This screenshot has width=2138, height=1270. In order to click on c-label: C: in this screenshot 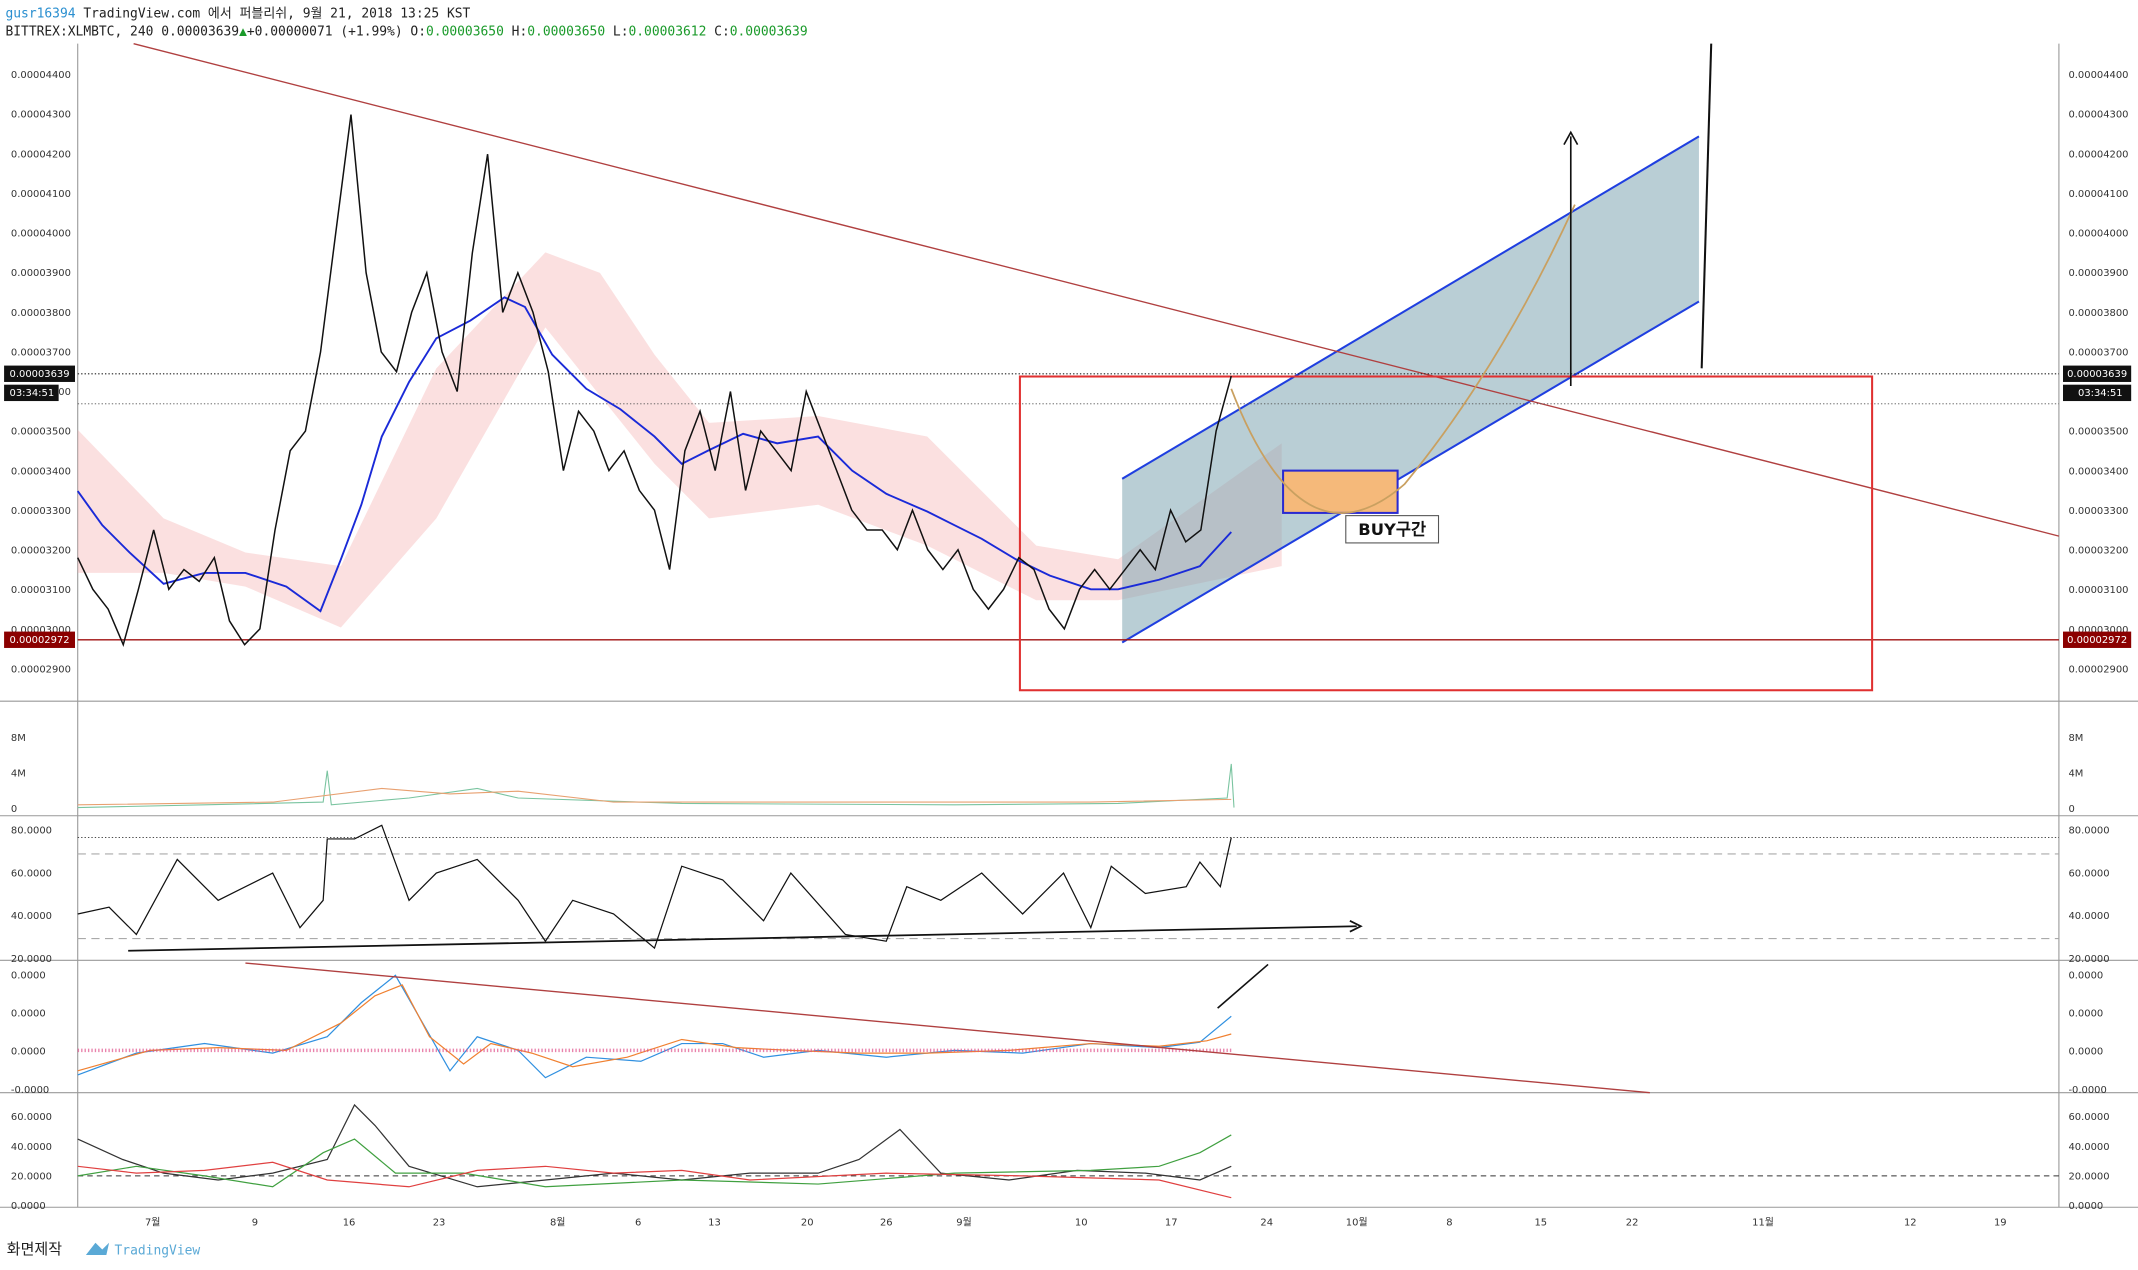, I will do `click(722, 31)`.